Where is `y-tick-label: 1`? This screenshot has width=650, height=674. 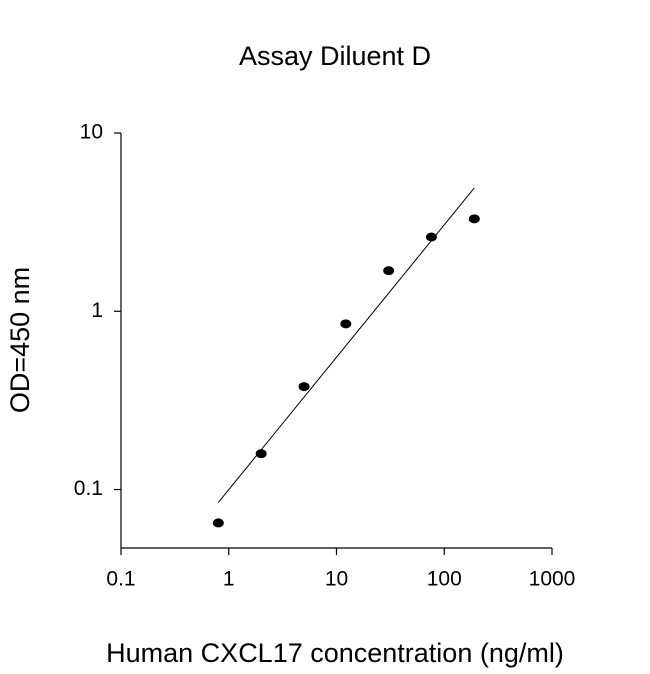
y-tick-label: 1 is located at coordinates (97, 310).